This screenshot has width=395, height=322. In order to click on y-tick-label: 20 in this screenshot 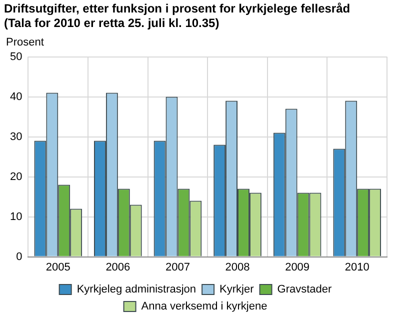, I will do `click(16, 176)`.